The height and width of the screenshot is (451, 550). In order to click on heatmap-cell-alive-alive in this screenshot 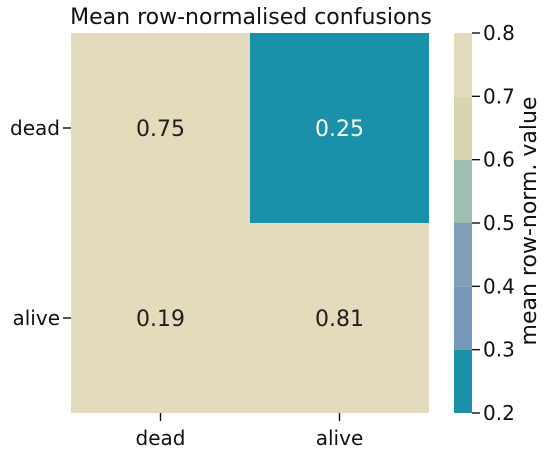, I will do `click(339, 318)`.